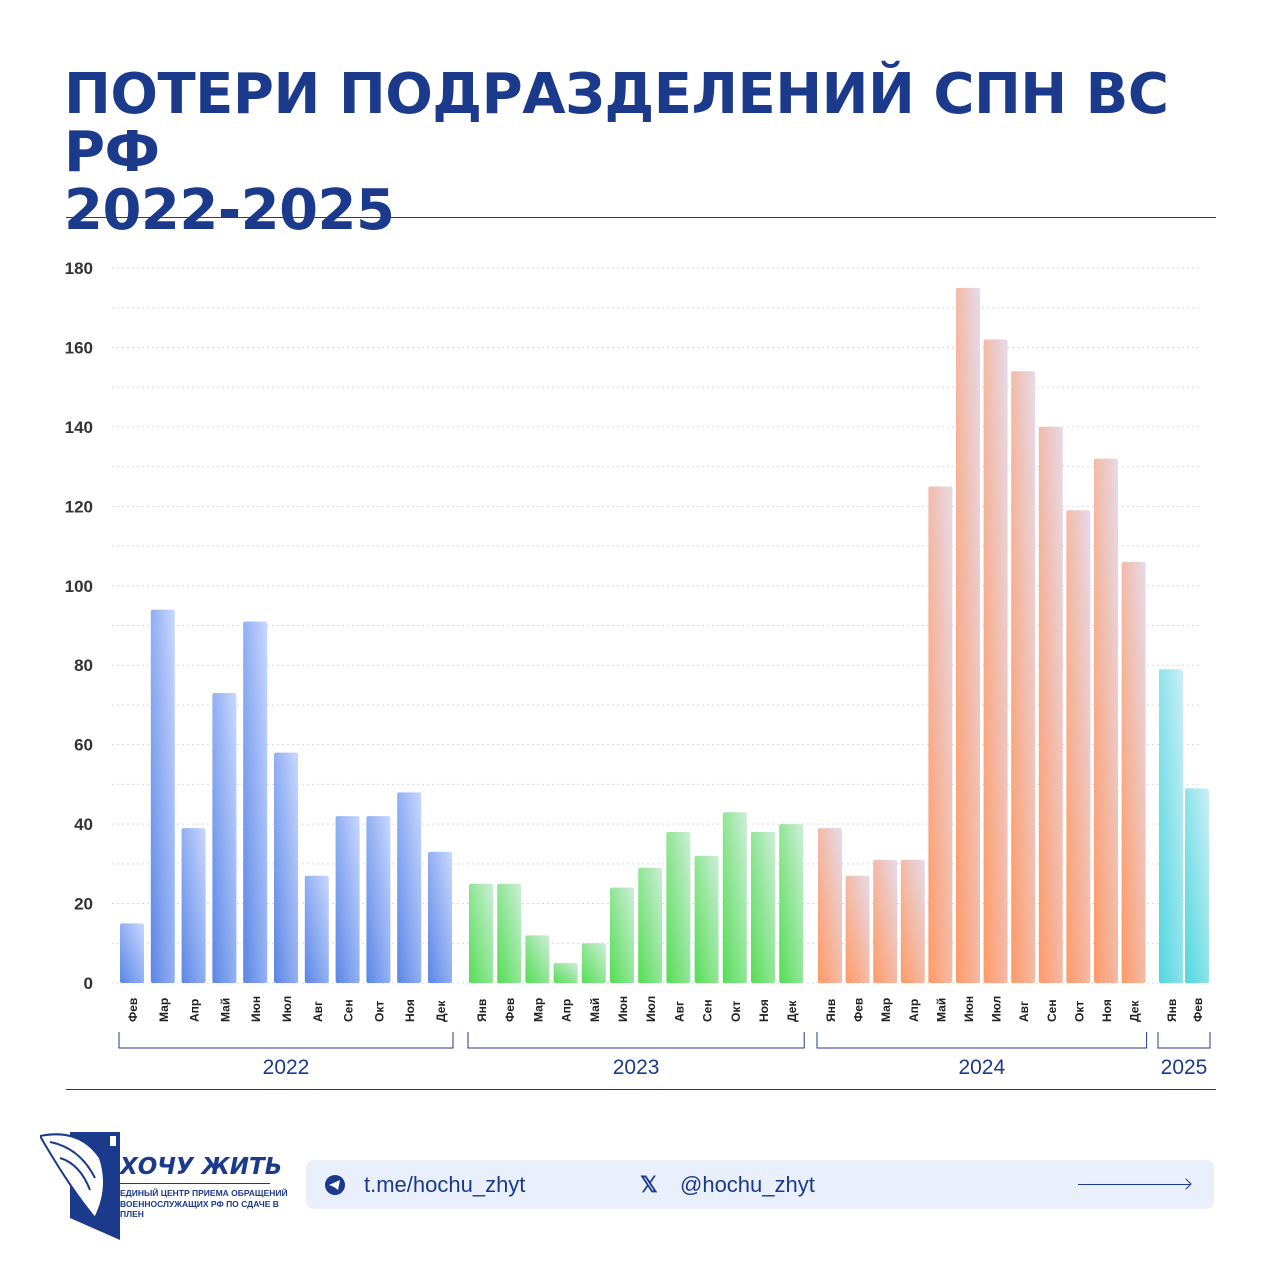 This screenshot has height=1280, width=1280. What do you see at coordinates (409, 887) in the screenshot?
I see `bar-2022-Ноя` at bounding box center [409, 887].